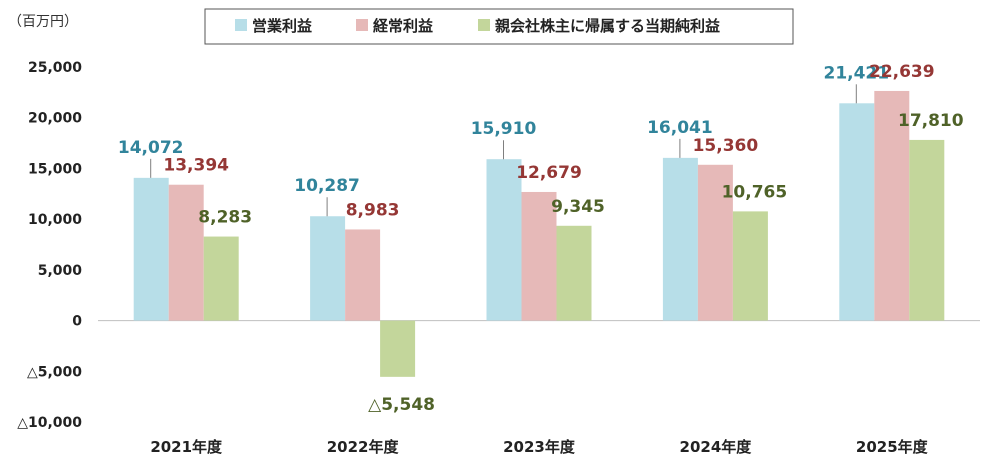 This screenshot has width=1000, height=473. Describe the element at coordinates (225, 218) in the screenshot. I see `data-label-net-income: 8,283` at that location.